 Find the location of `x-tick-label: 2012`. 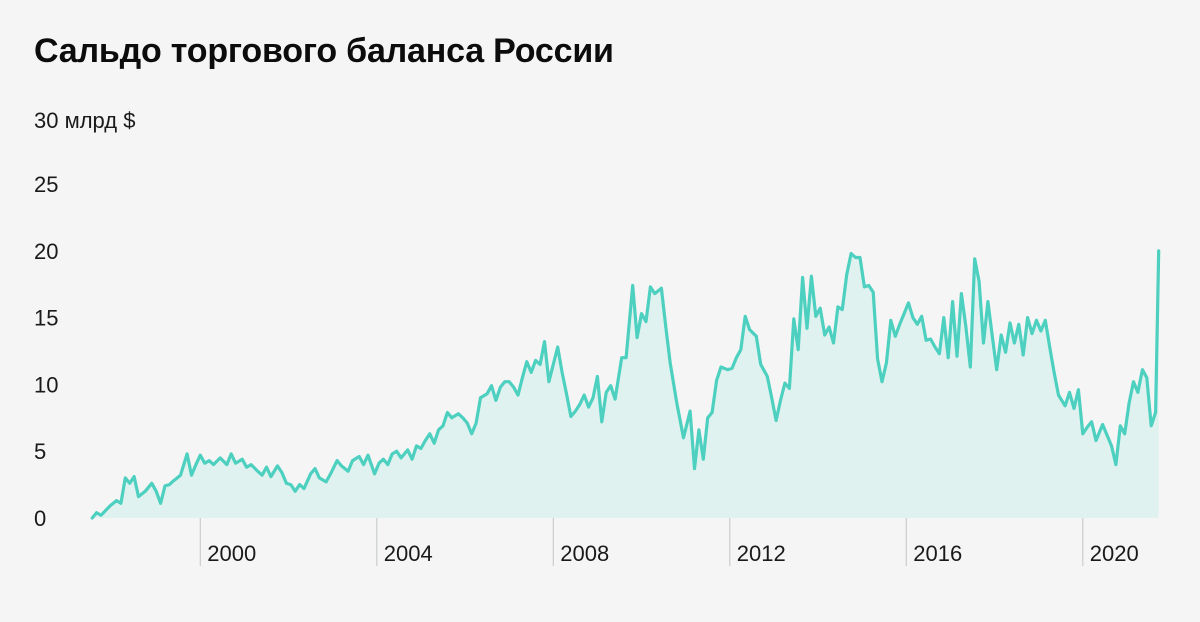

x-tick-label: 2012 is located at coordinates (761, 553).